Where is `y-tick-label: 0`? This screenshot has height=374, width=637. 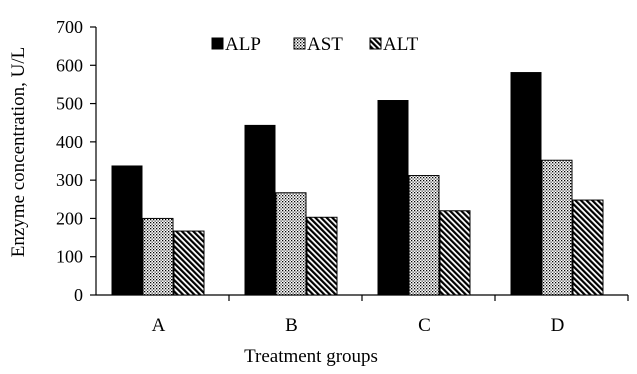
y-tick-label: 0 is located at coordinates (78, 295).